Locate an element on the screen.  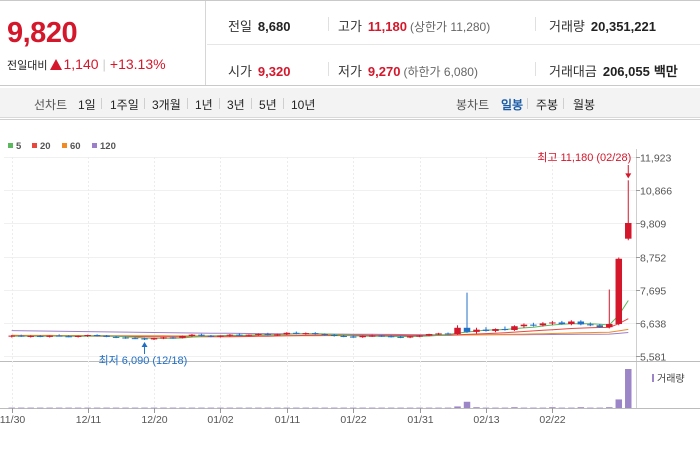
trade-value-cell: 거래대금 206,055 백만 is located at coordinates (613, 70).